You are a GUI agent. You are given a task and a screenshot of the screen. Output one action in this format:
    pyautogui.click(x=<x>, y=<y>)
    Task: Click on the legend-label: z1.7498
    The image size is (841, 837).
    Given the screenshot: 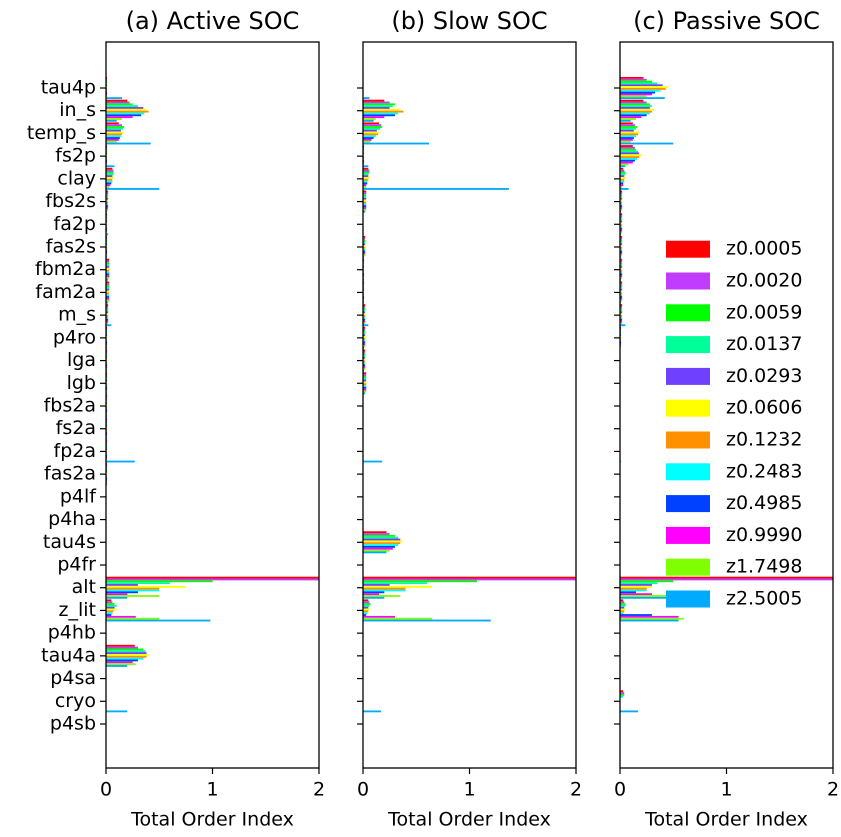 What is the action you would take?
    pyautogui.click(x=764, y=567)
    